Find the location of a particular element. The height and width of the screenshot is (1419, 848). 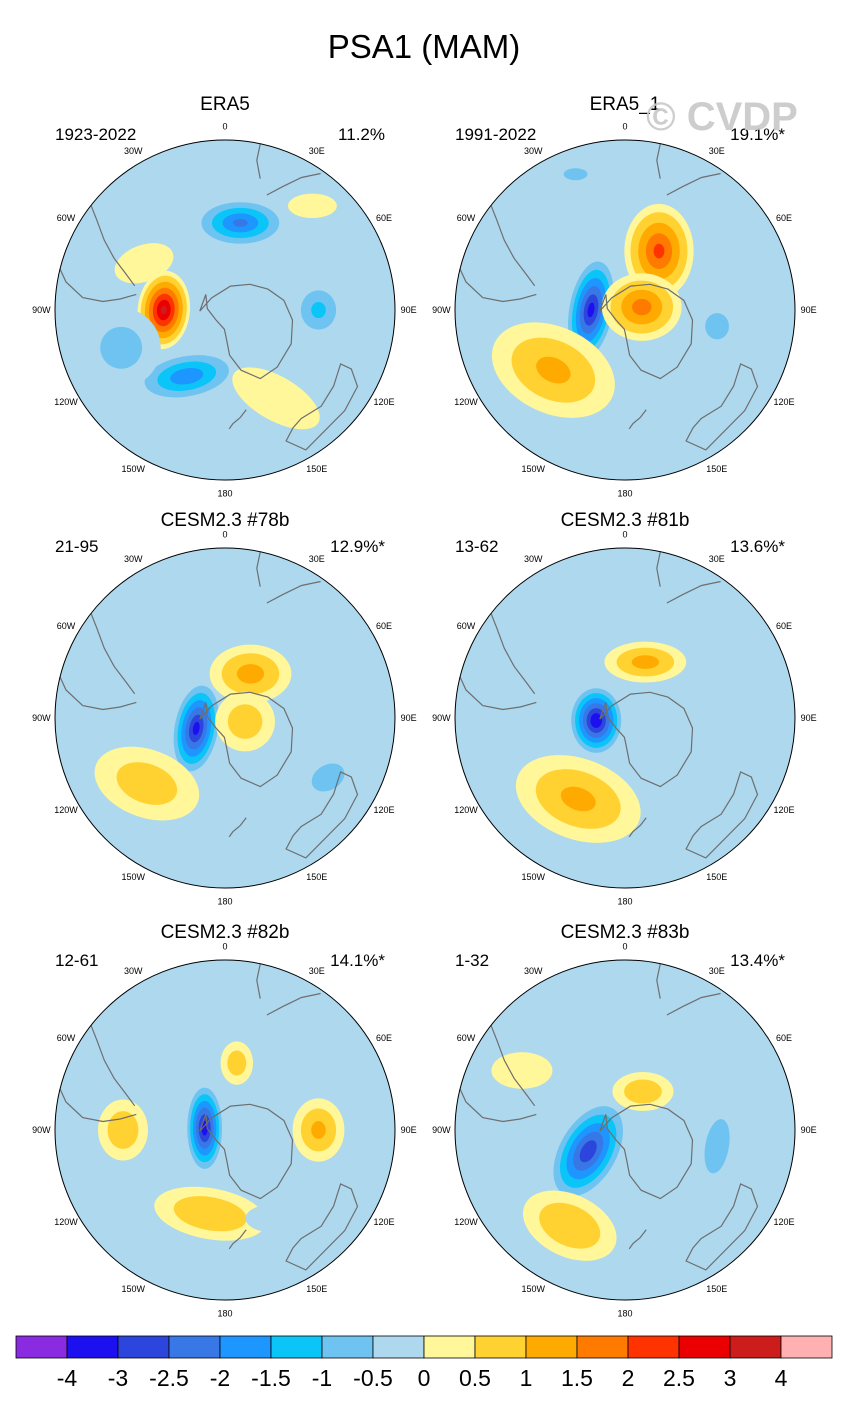

panel-title: CESM2.3 #82b is located at coordinates (225, 932).